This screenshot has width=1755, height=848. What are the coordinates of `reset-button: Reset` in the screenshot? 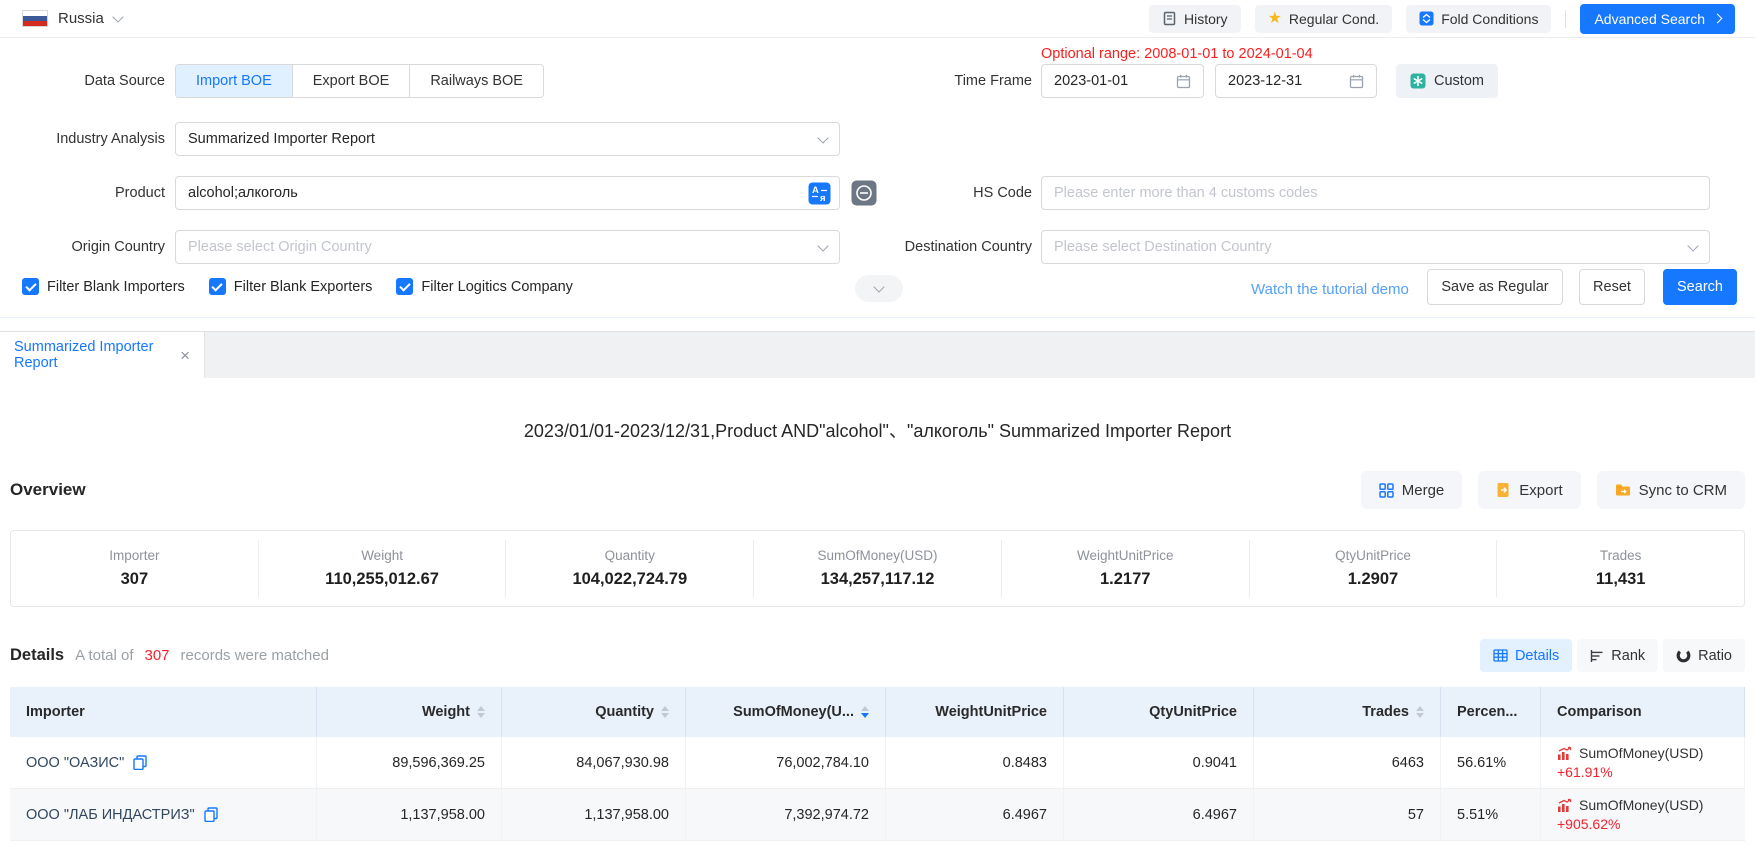 It's located at (1612, 287).